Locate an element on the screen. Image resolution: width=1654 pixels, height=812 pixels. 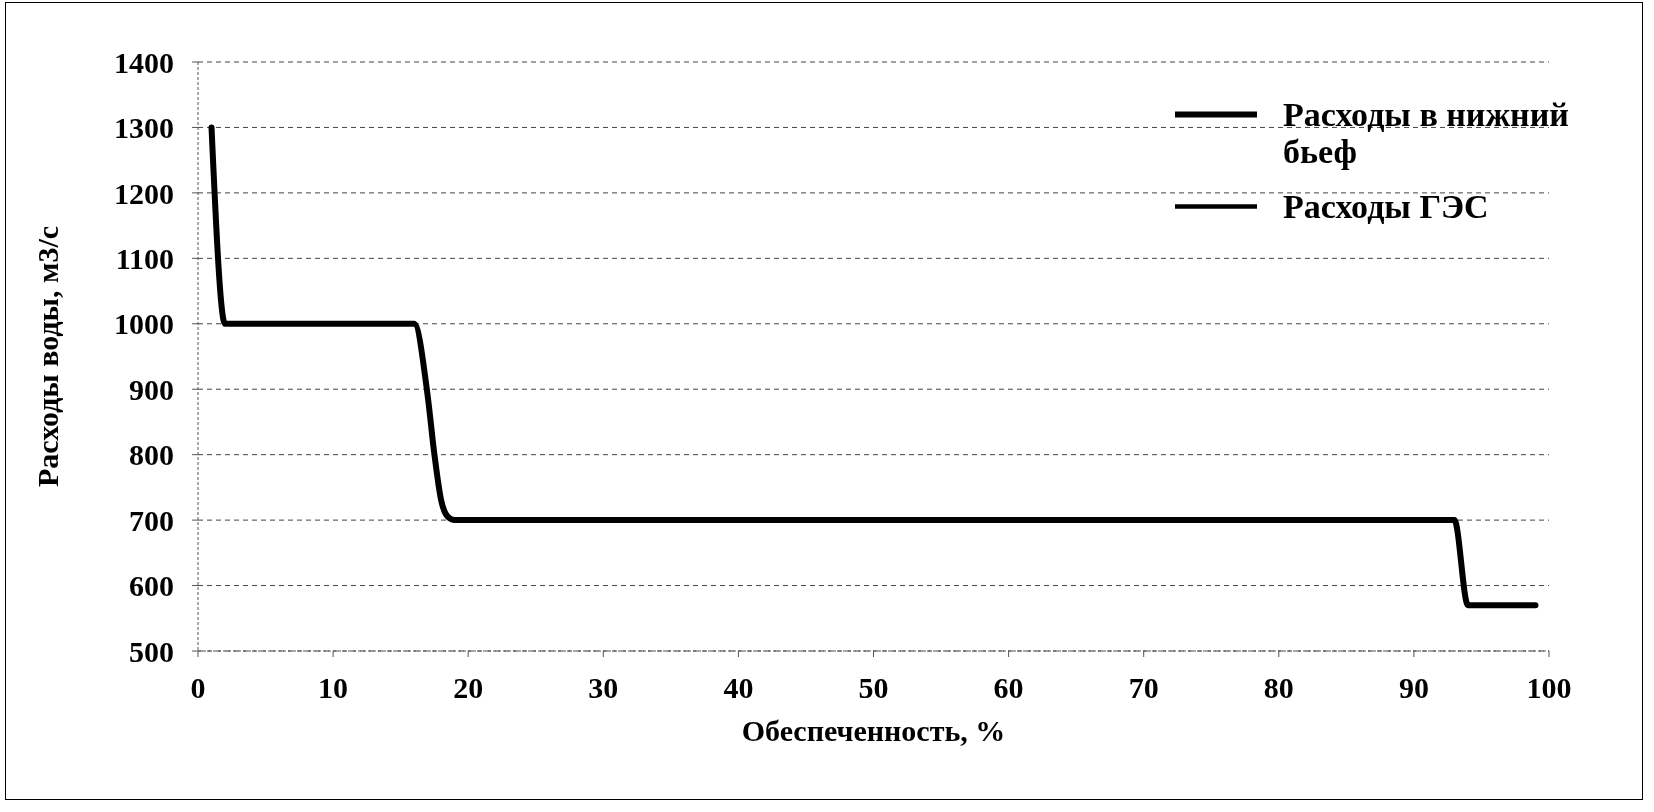
legend-label: Расходы ГЭС is located at coordinates (1386, 206).